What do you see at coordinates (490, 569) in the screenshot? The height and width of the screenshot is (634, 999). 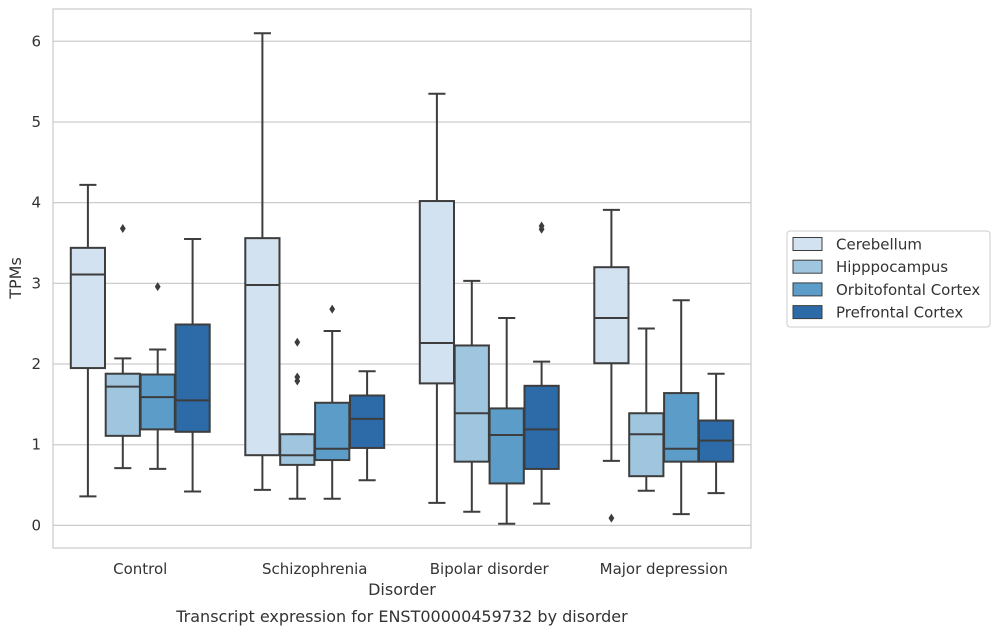 I see `x-tick-label: Bipolar disorder` at bounding box center [490, 569].